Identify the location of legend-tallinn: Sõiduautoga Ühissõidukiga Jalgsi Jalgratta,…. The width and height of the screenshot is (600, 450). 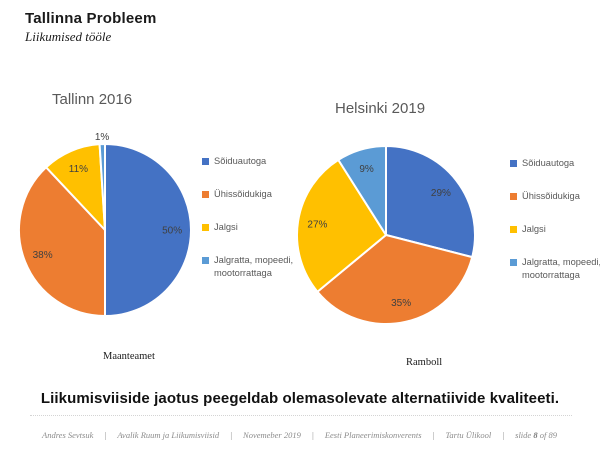
(252, 227).